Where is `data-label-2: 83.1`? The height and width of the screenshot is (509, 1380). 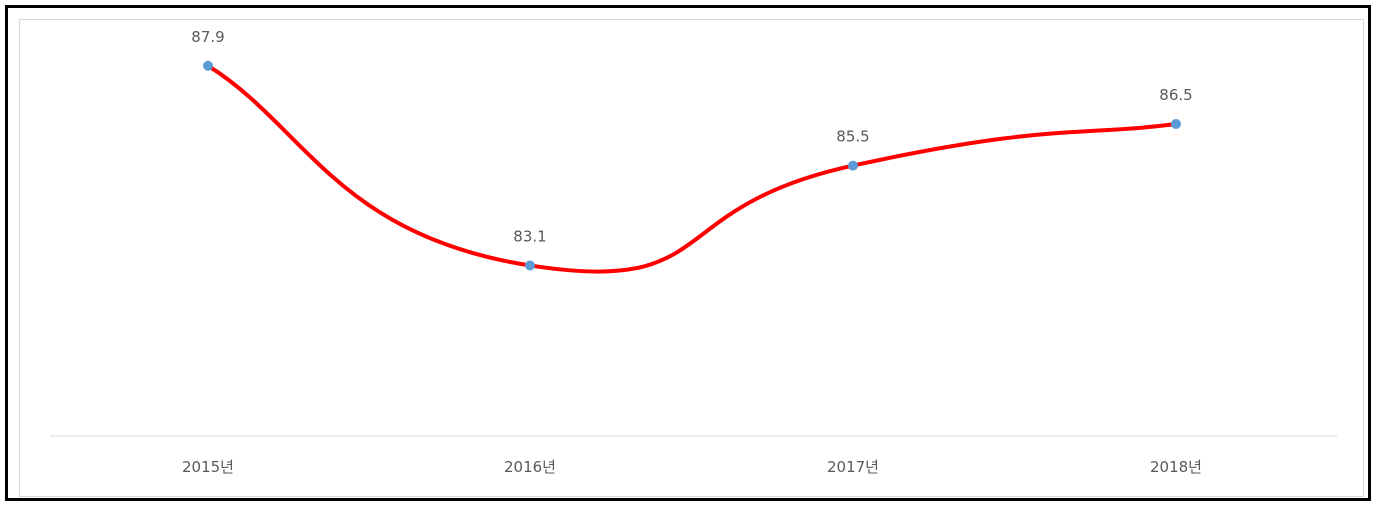 data-label-2: 83.1 is located at coordinates (529, 236).